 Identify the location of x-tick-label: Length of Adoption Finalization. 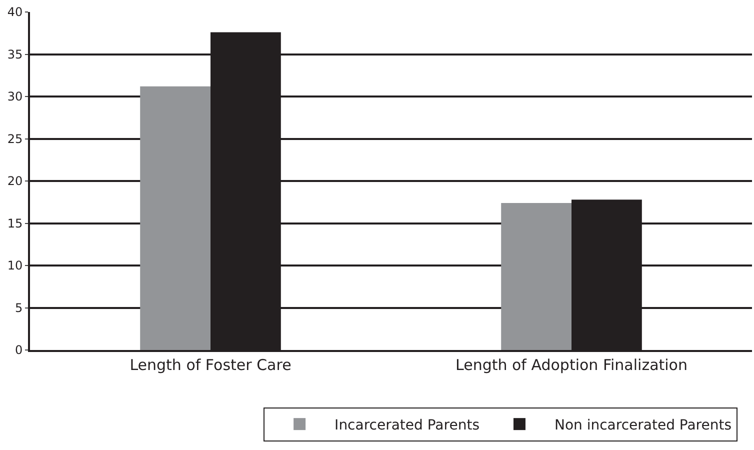
(572, 365).